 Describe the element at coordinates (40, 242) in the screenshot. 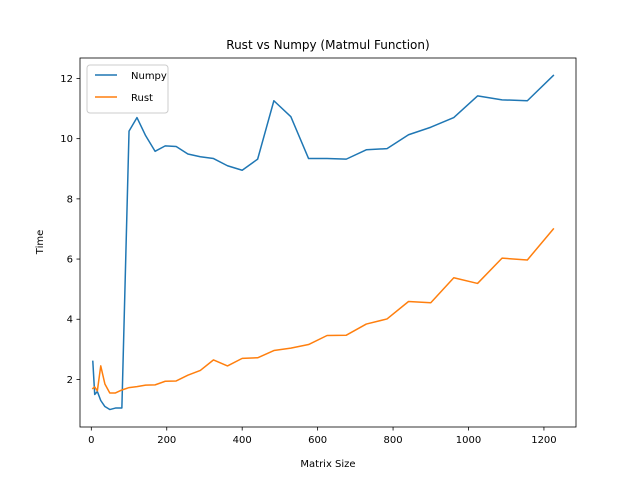

I see `y-axis-label: Time` at that location.